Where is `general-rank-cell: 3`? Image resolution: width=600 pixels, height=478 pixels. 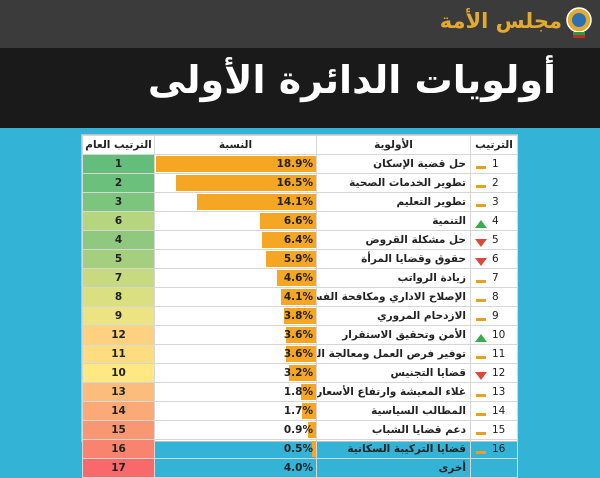 general-rank-cell: 3 is located at coordinates (118, 202).